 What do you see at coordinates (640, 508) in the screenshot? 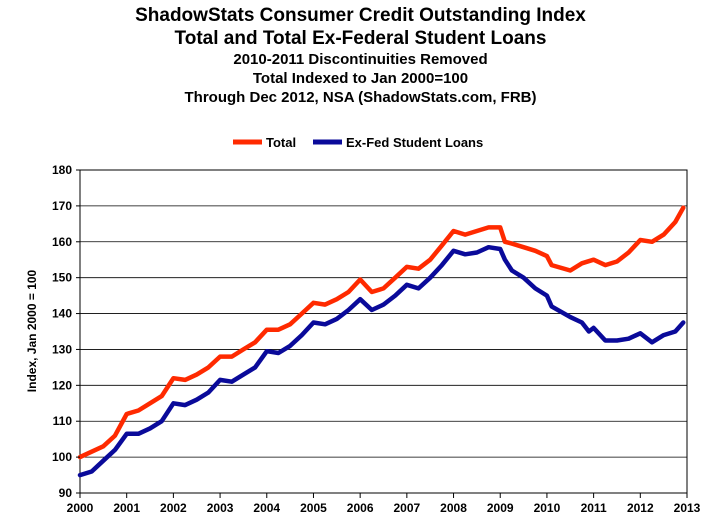
I see `x-tick-label-2012: 2012` at bounding box center [640, 508].